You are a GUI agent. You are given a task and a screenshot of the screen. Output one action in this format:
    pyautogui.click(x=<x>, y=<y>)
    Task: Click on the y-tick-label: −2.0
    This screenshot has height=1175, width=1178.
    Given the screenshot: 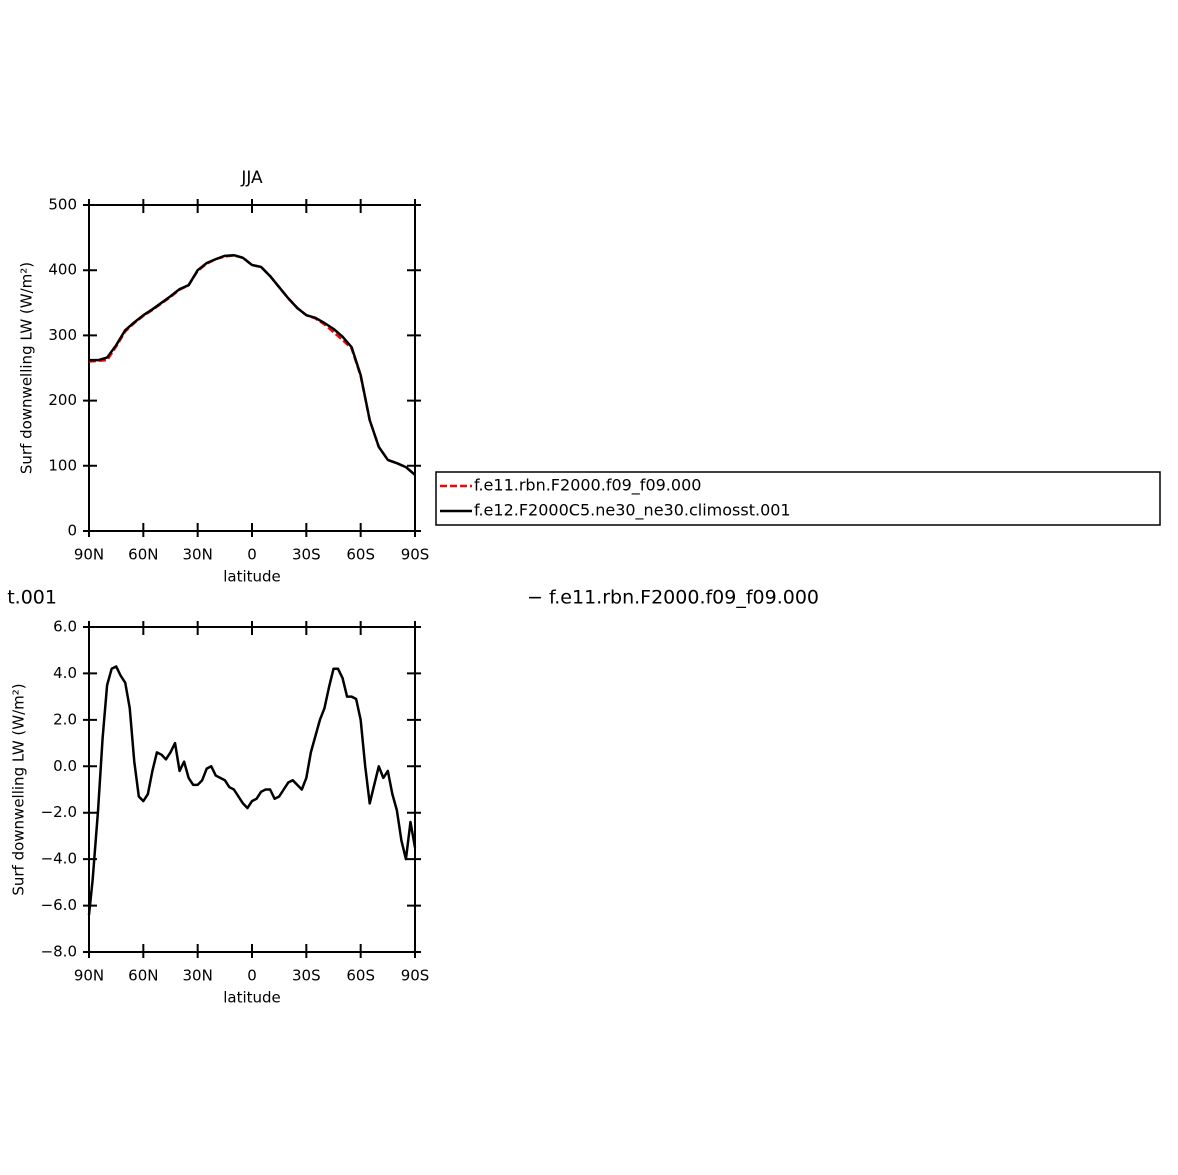 What is the action you would take?
    pyautogui.click(x=59, y=812)
    